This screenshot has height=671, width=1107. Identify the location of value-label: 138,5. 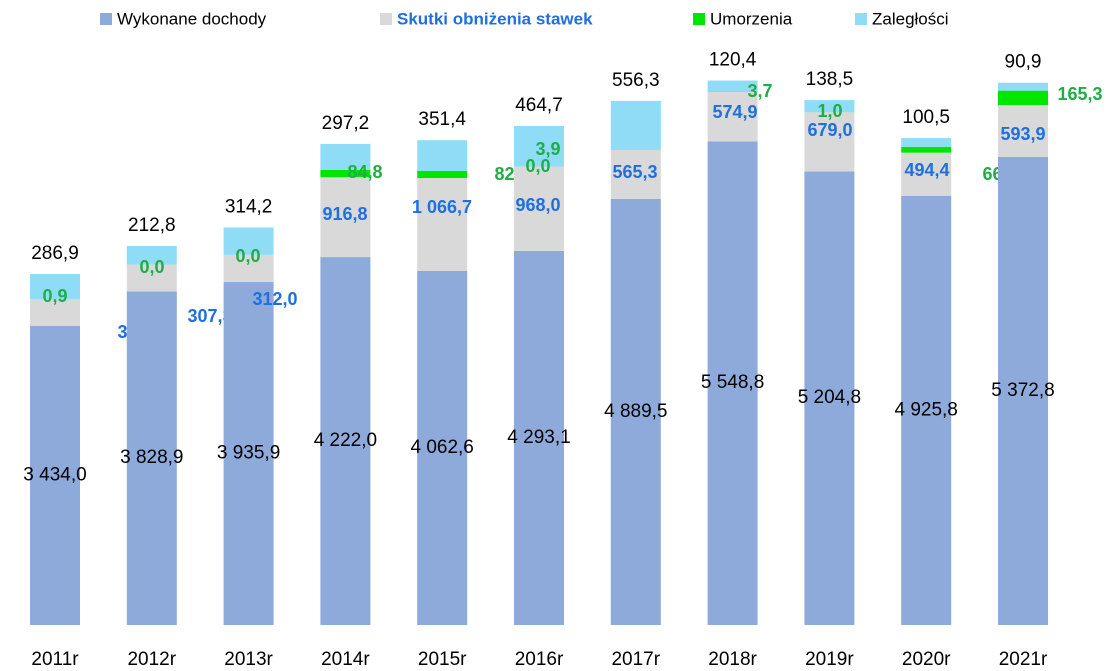
(830, 79).